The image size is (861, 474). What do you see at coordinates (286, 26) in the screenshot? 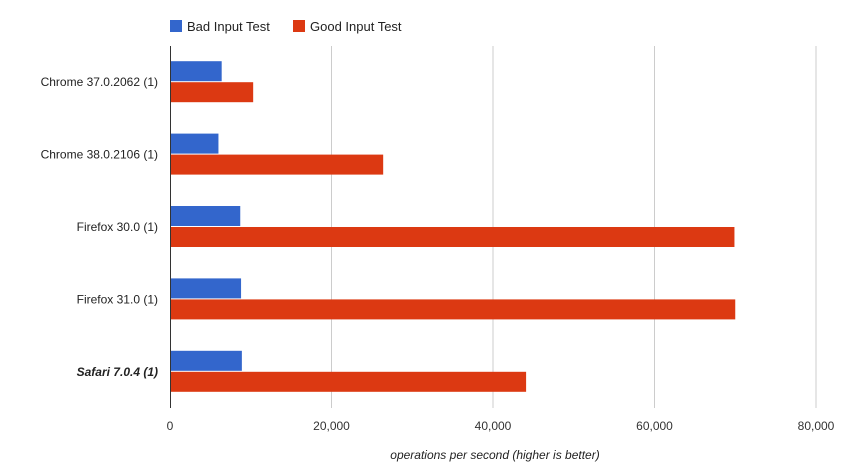
I see `legend: Bad Input Test Good Input Test` at bounding box center [286, 26].